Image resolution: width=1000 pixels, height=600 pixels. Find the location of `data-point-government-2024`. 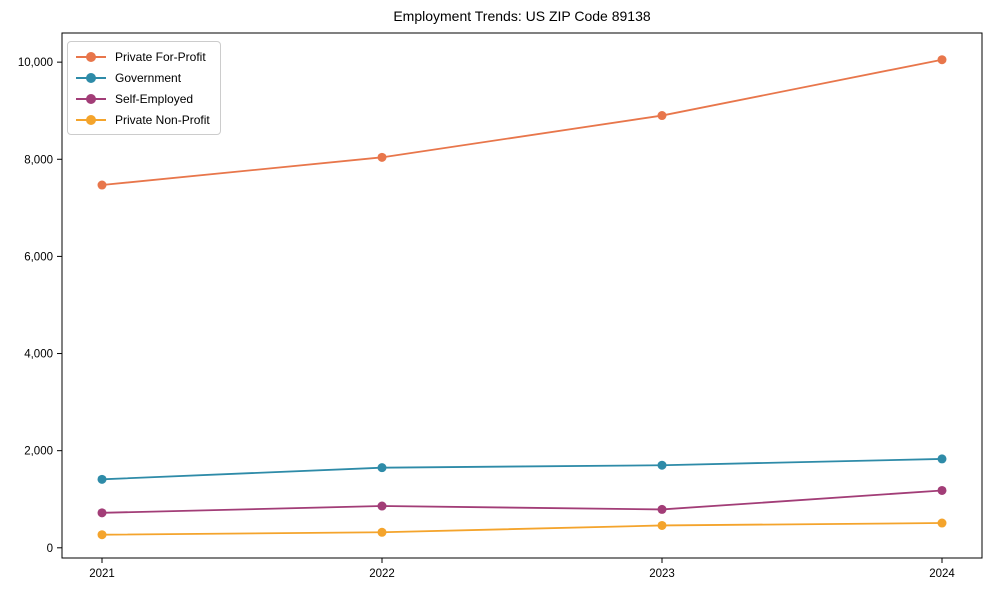

data-point-government-2024 is located at coordinates (942, 459).